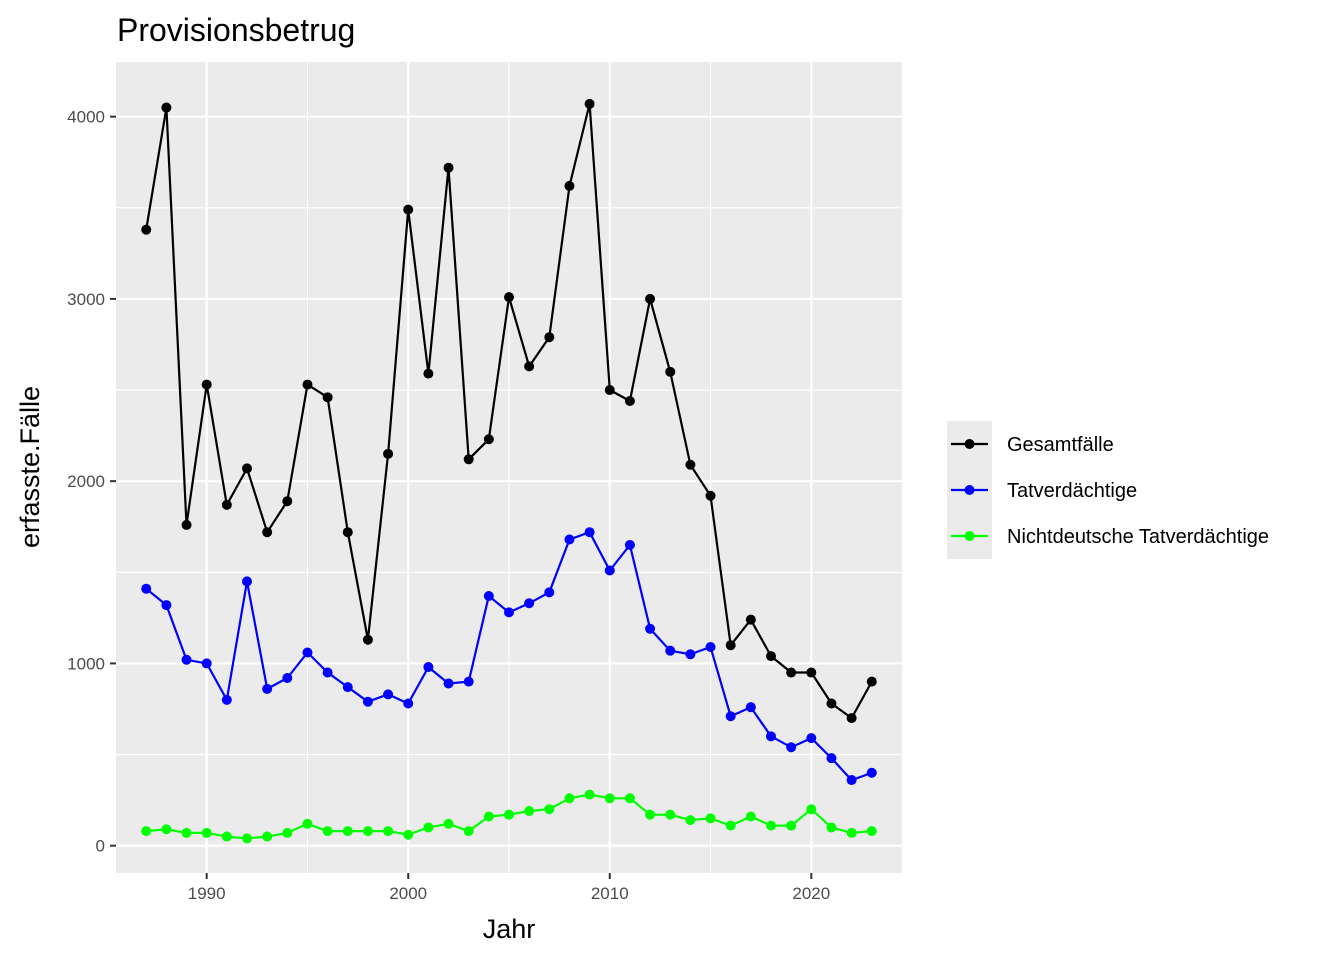 This screenshot has height=960, width=1344. Describe the element at coordinates (1072, 491) in the screenshot. I see `legend-label: Tatverdächtige` at that location.